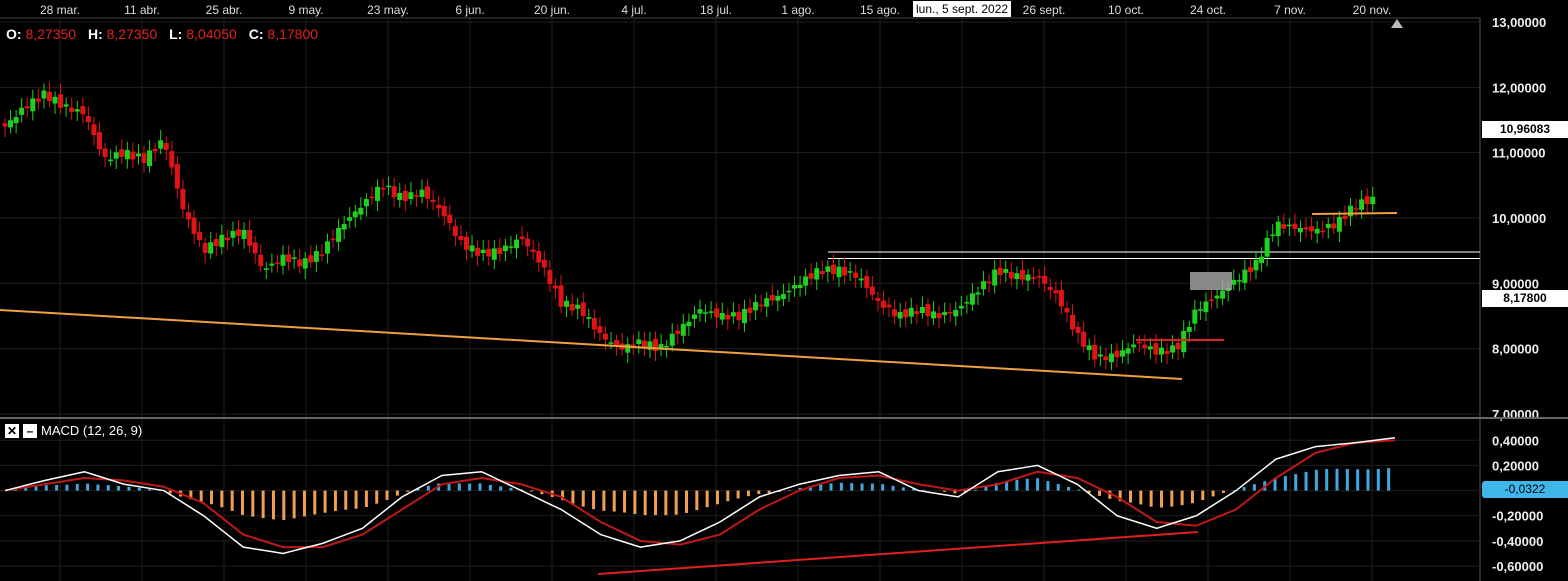  What do you see at coordinates (51, 34) in the screenshot?
I see `open-value: 8,27350` at bounding box center [51, 34].